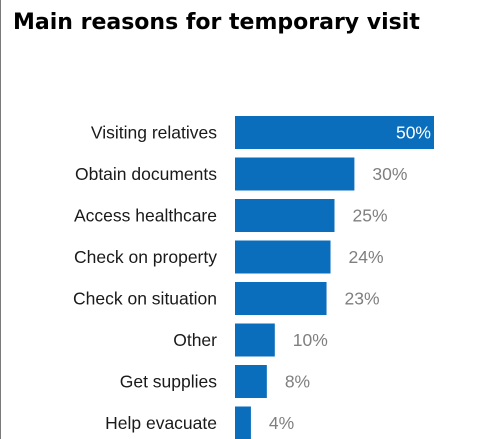 This screenshot has height=439, width=482. Describe the element at coordinates (216, 22) in the screenshot. I see `chart-title: Main reasons for temporary visit` at that location.